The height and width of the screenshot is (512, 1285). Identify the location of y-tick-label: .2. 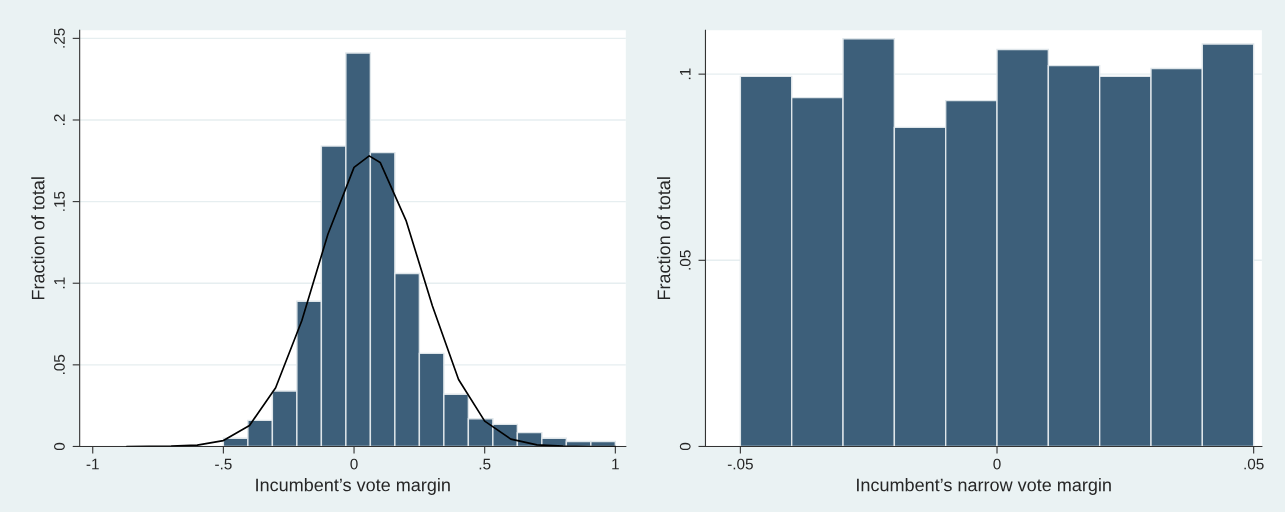
(59, 119).